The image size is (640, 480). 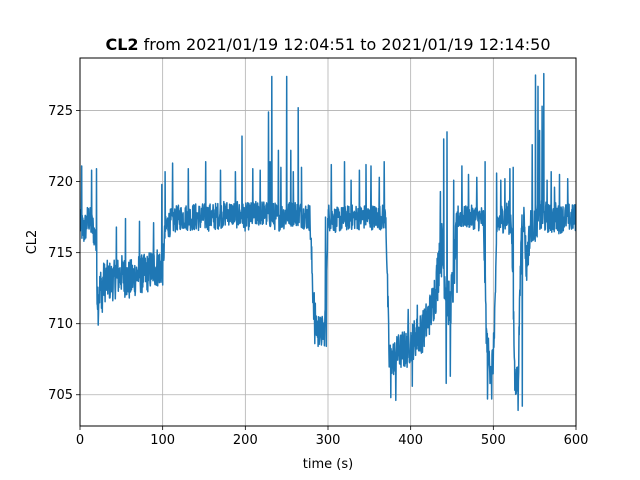 I want to click on y-tick-label: 715, so click(x=60, y=253).